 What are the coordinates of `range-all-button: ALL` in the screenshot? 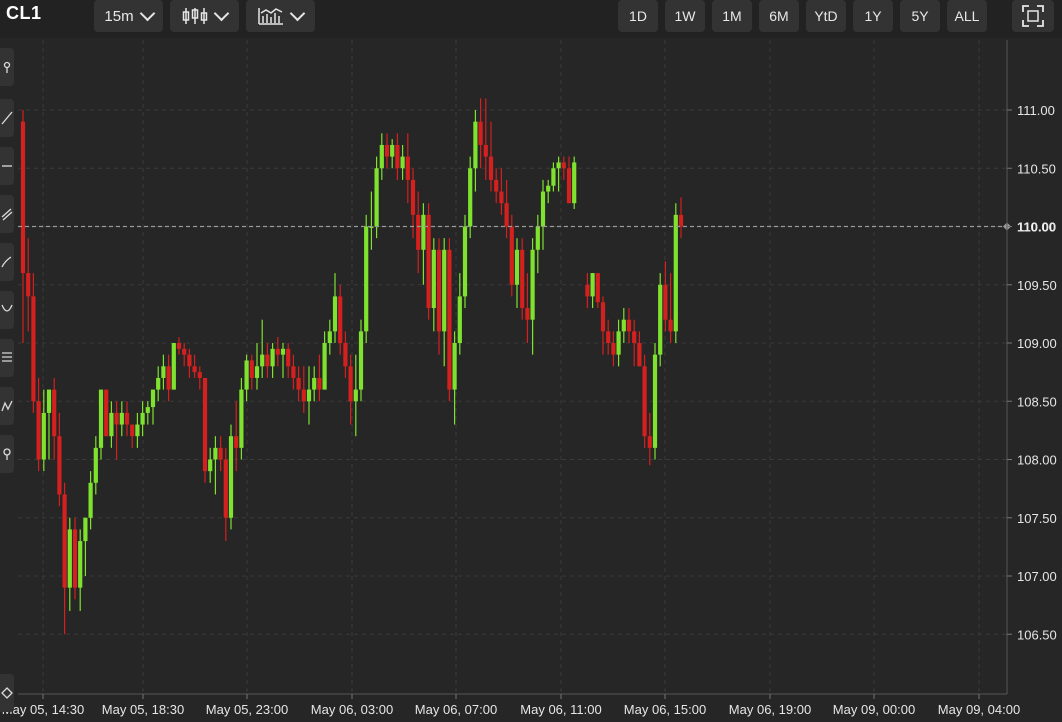 It's located at (967, 16).